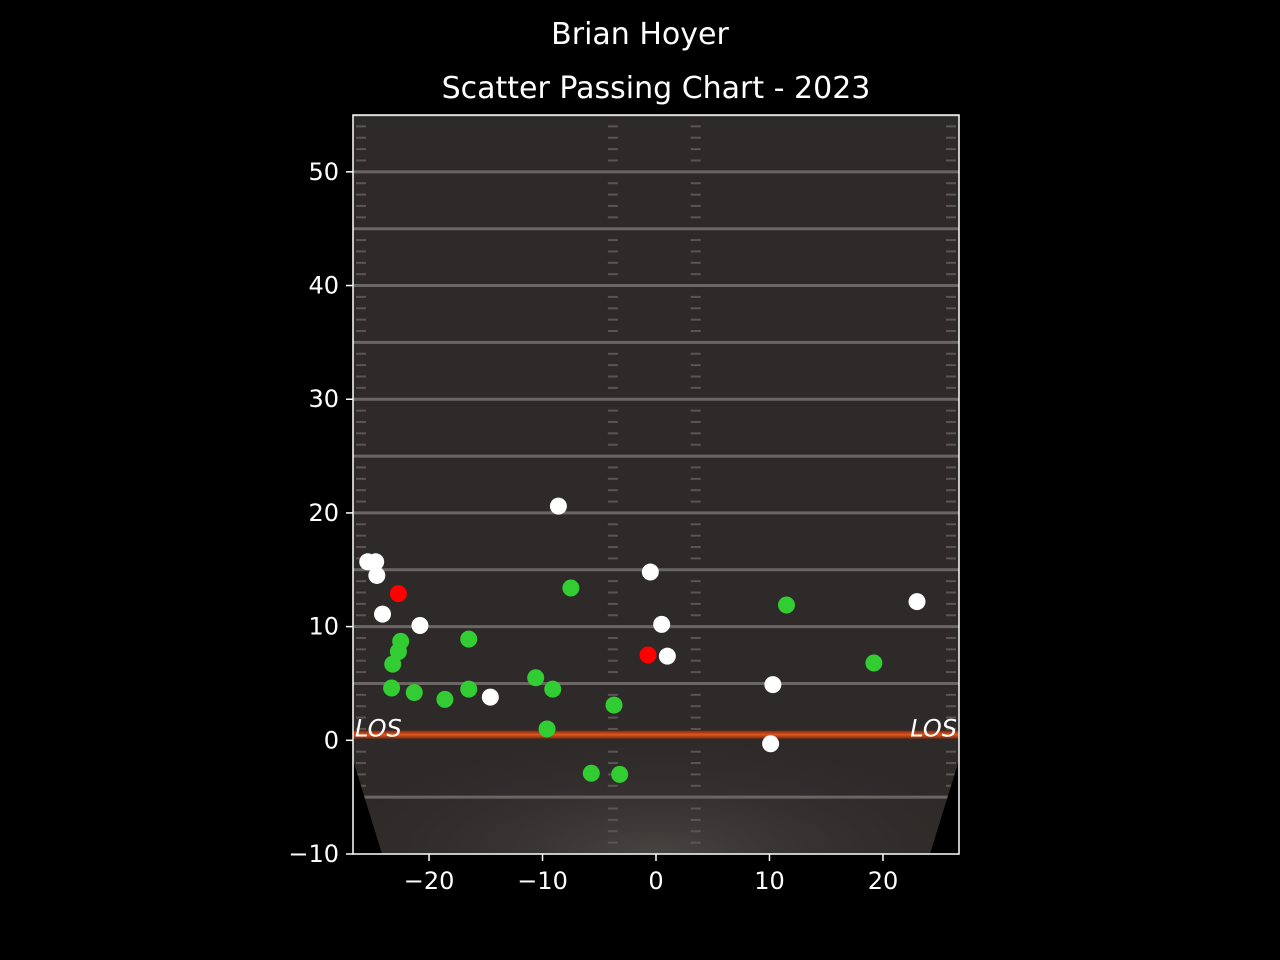 This screenshot has height=960, width=1280. What do you see at coordinates (640, 34) in the screenshot?
I see `chart-suptitle: Brian Hoyer` at bounding box center [640, 34].